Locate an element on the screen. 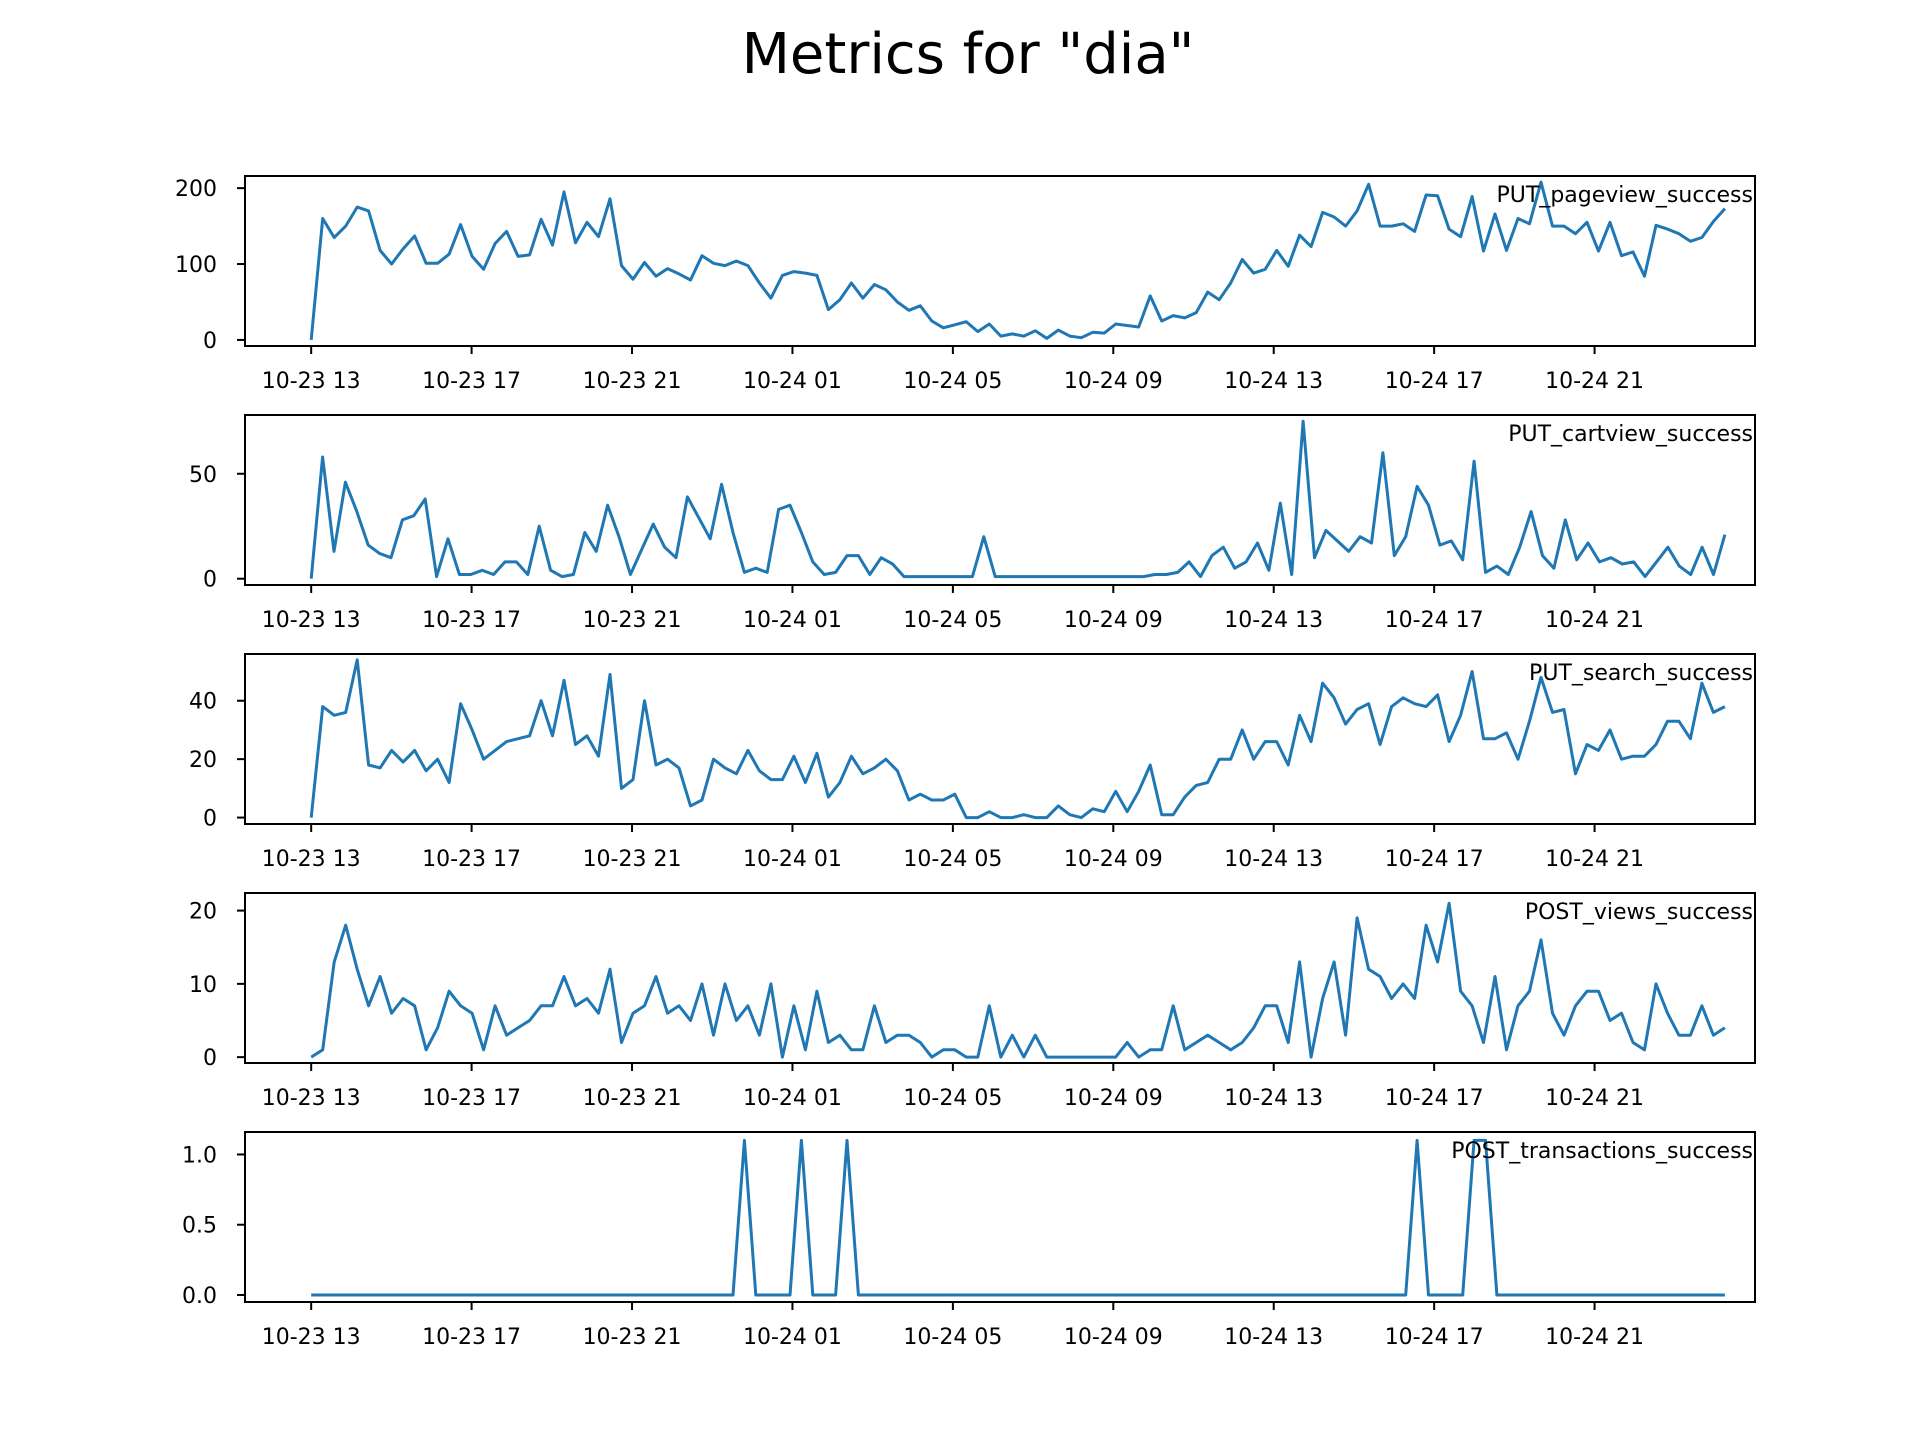  y-tick-label: 100 is located at coordinates (196, 265).